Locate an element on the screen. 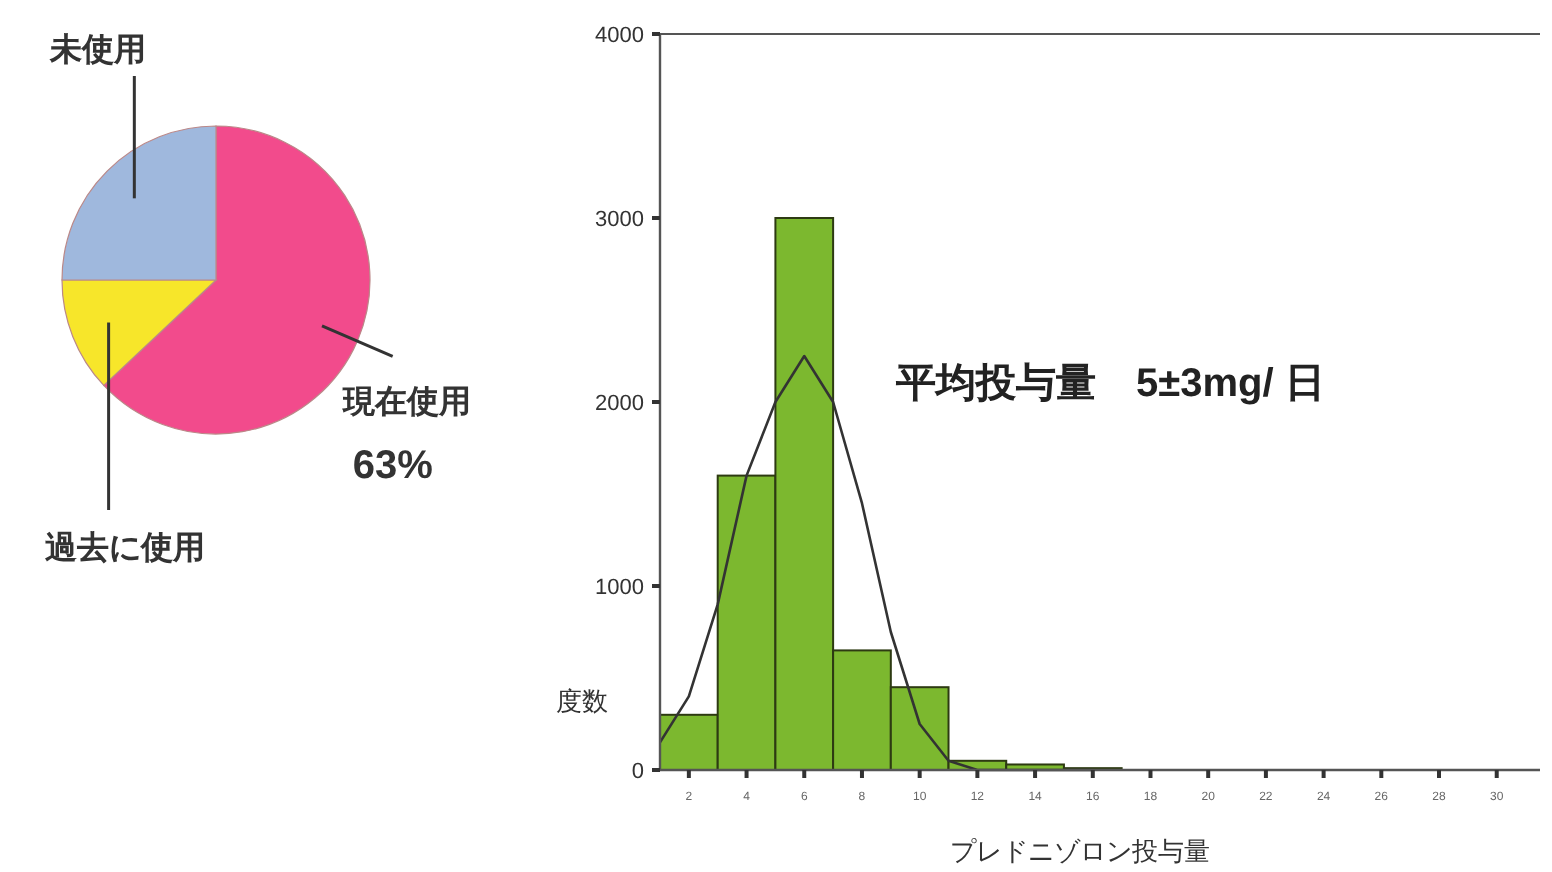 This screenshot has height=872, width=1552. slice-label: 過去に使用 is located at coordinates (123, 548).